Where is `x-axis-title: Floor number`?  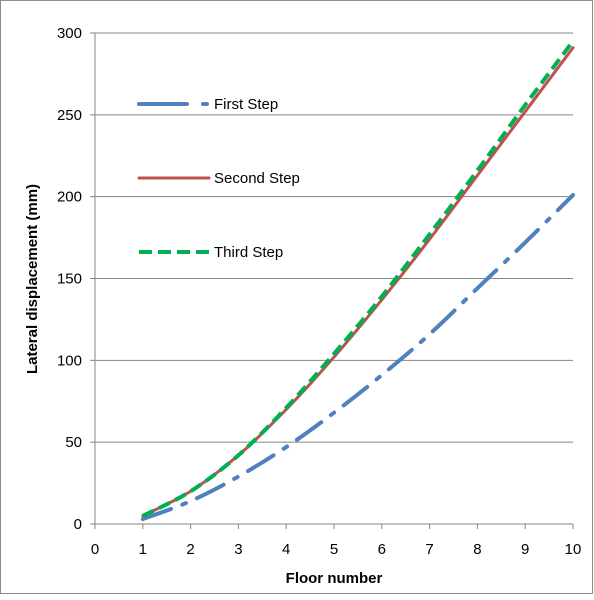 x-axis-title: Floor number is located at coordinates (334, 578).